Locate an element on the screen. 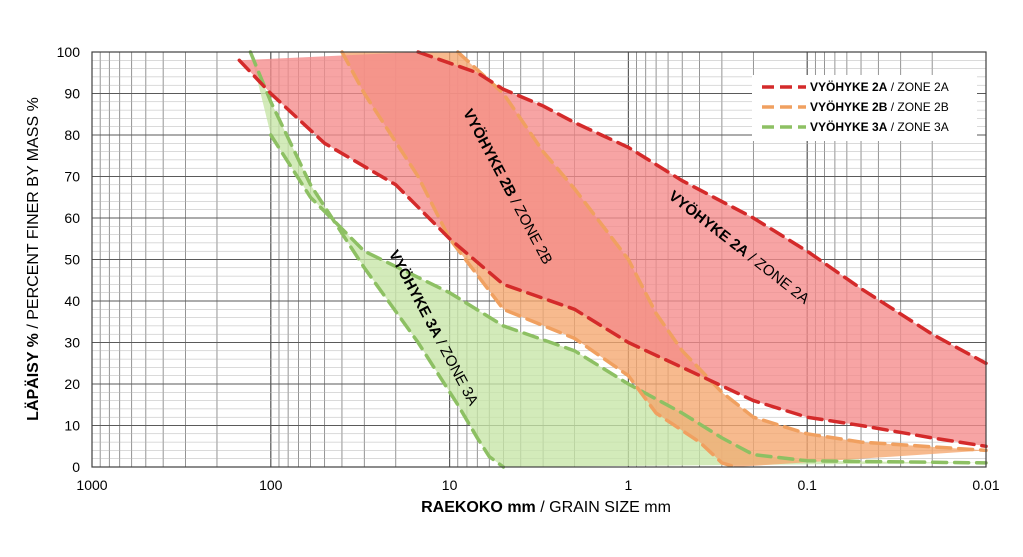 This screenshot has height=557, width=1023. y-axis-title-bold: LÄPÄISY % is located at coordinates (33, 377).